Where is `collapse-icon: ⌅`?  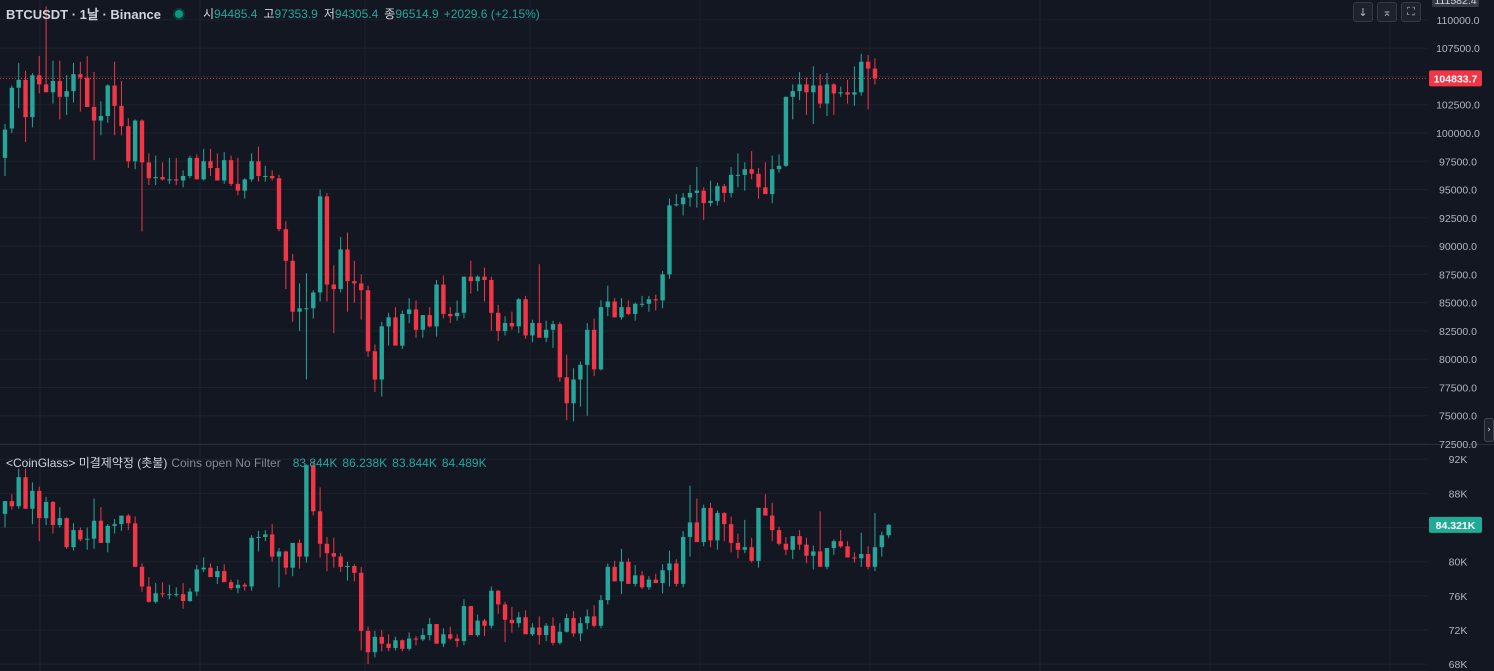 collapse-icon: ⌅ is located at coordinates (1387, 12).